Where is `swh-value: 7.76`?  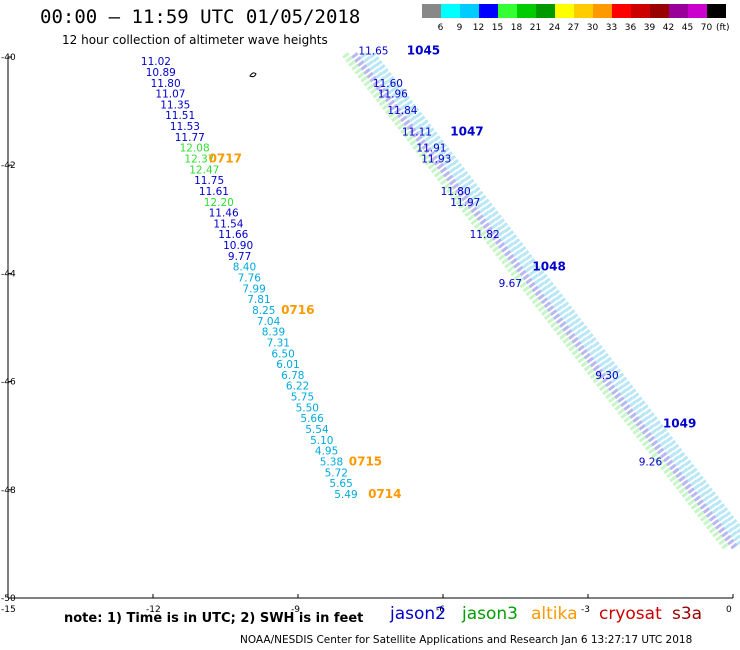
swh-value: 7.76 is located at coordinates (250, 279).